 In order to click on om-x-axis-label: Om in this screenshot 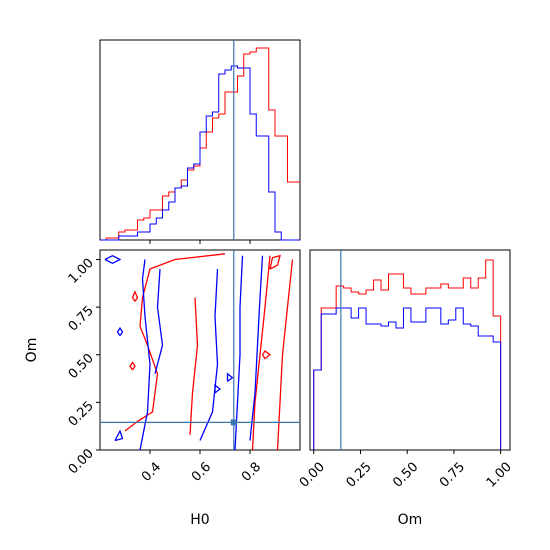, I will do `click(410, 520)`.